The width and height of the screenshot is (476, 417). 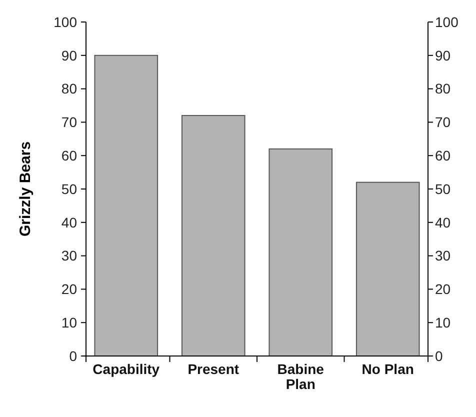 I want to click on y-tick-label: 30, so click(x=69, y=256).